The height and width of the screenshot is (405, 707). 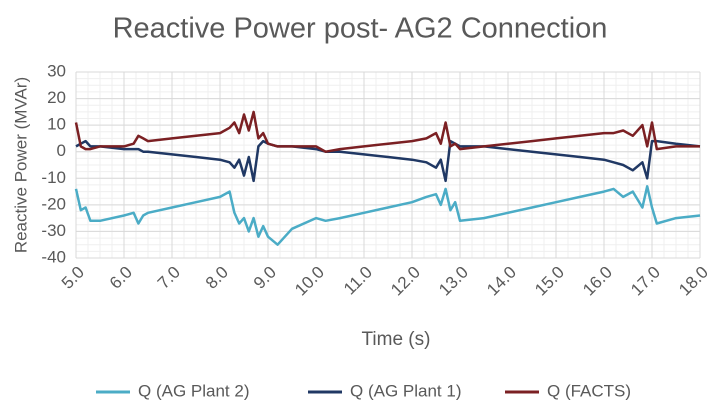 What do you see at coordinates (56, 124) in the screenshot?
I see `y-tick-label: 10` at bounding box center [56, 124].